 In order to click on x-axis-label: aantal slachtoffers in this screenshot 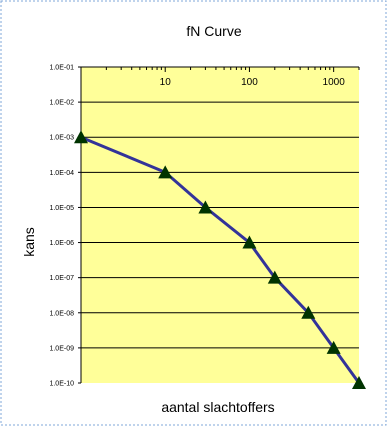, I will do `click(217, 407)`.